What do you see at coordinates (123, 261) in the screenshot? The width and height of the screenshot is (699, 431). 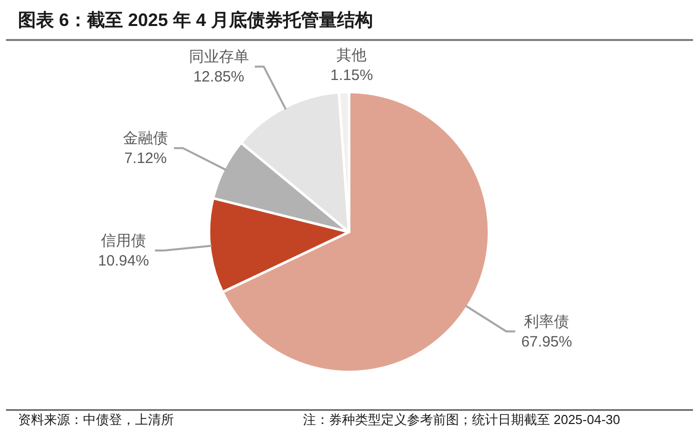 I see `data-label: 10.94%` at bounding box center [123, 261].